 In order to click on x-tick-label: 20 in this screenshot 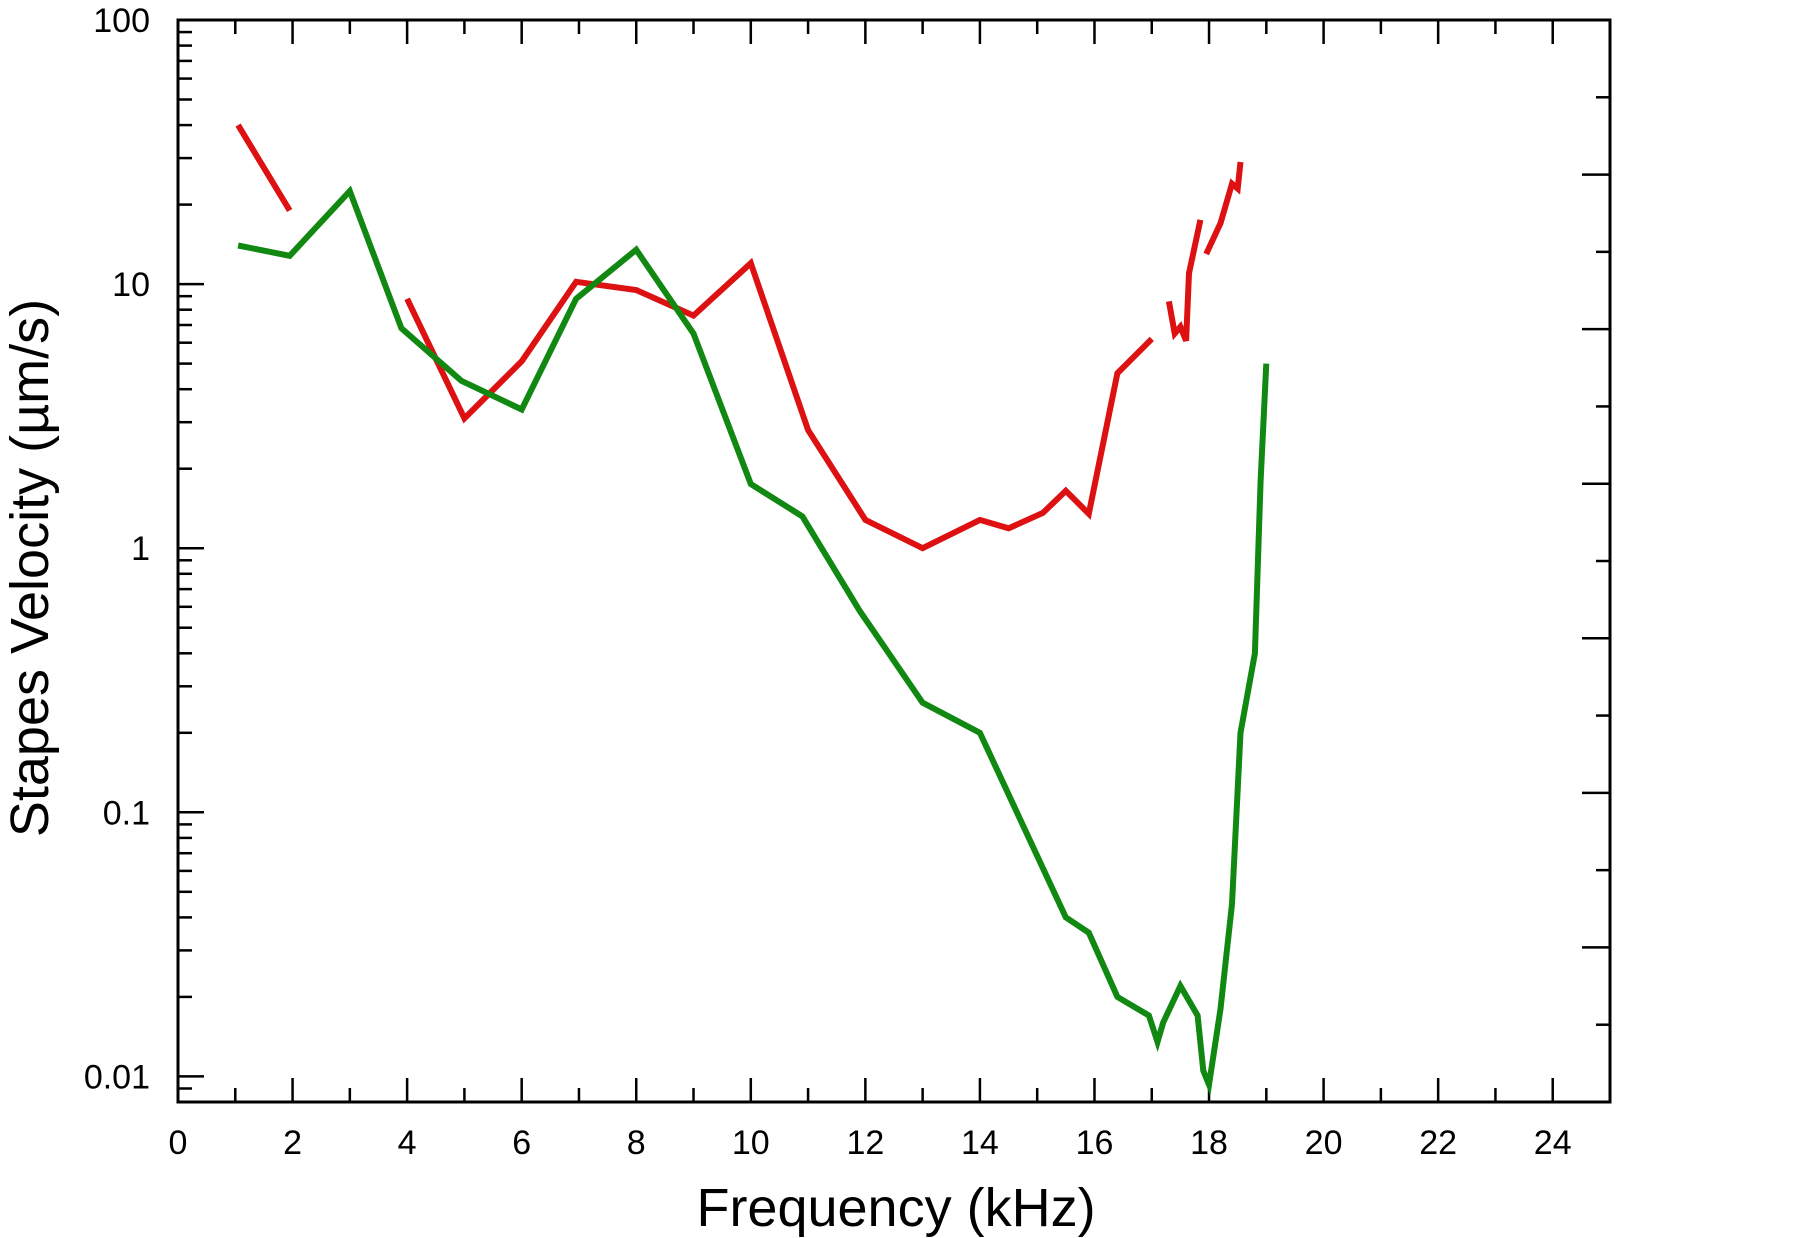, I will do `click(1324, 1143)`.